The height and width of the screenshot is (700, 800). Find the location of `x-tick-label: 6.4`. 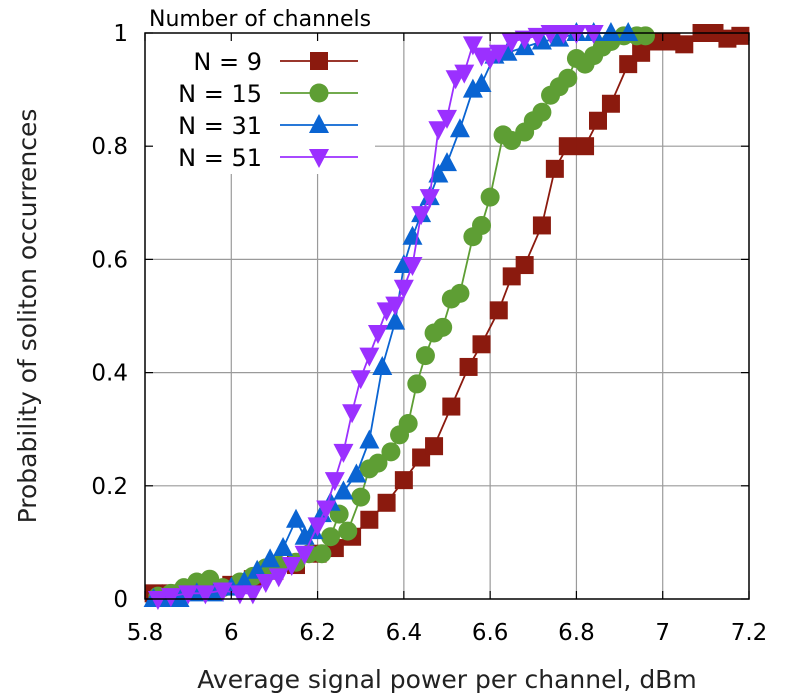

x-tick-label: 6.4 is located at coordinates (404, 633).